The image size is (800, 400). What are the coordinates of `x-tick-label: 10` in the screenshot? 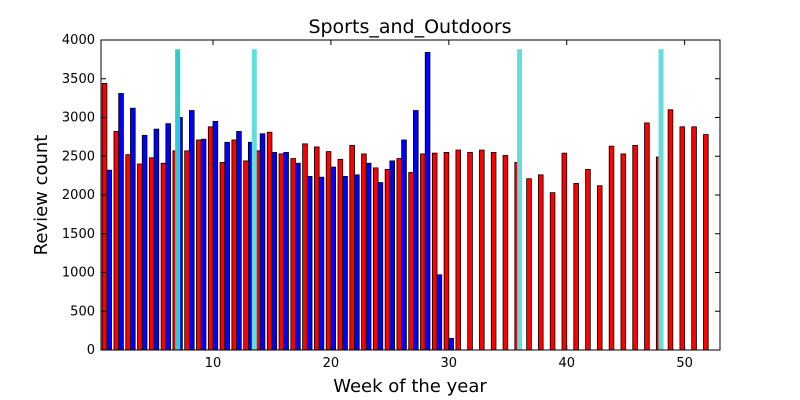 It's located at (213, 363).